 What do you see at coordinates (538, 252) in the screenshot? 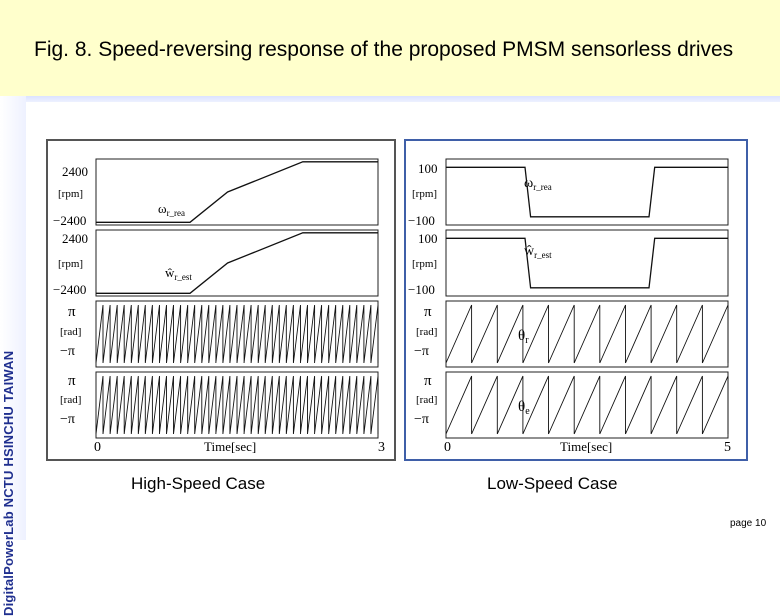
I see `right-trace-label-2: ŵr_est` at bounding box center [538, 252].